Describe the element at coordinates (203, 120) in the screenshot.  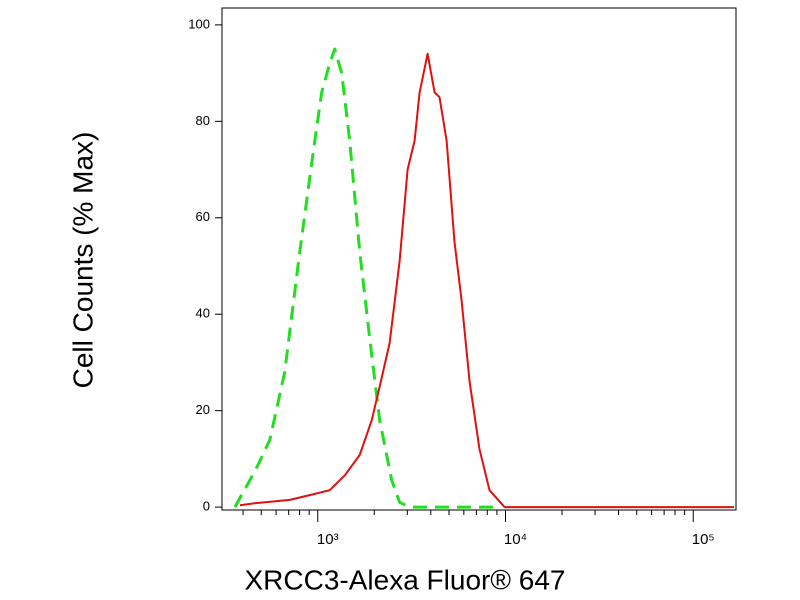
I see `y-tick-label: 80` at that location.